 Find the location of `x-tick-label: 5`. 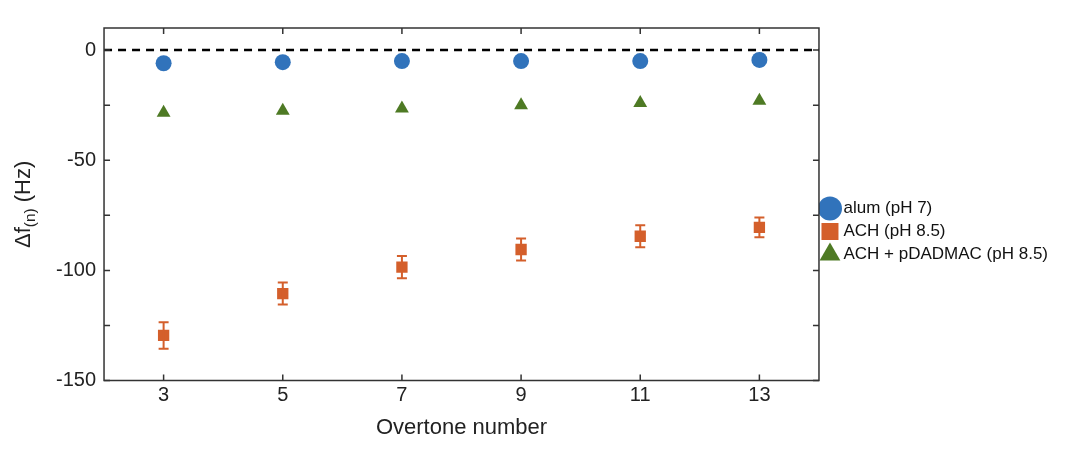

x-tick-label: 5 is located at coordinates (283, 394).